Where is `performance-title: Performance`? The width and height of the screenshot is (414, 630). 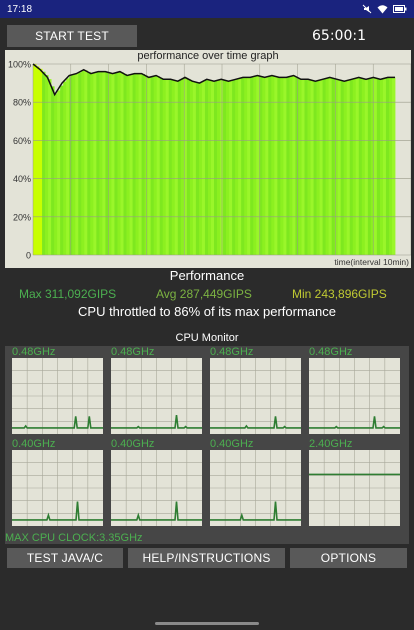 performance-title: Performance is located at coordinates (207, 275).